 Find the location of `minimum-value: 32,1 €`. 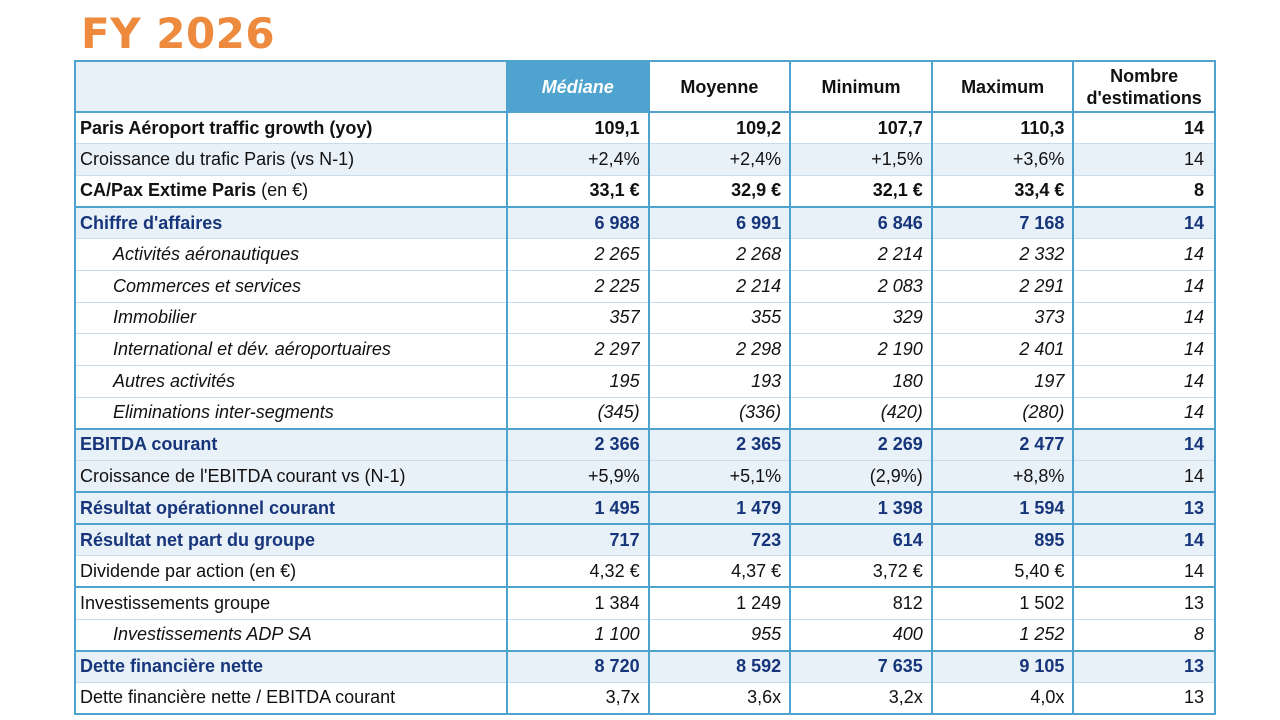

minimum-value: 32,1 € is located at coordinates (861, 191).